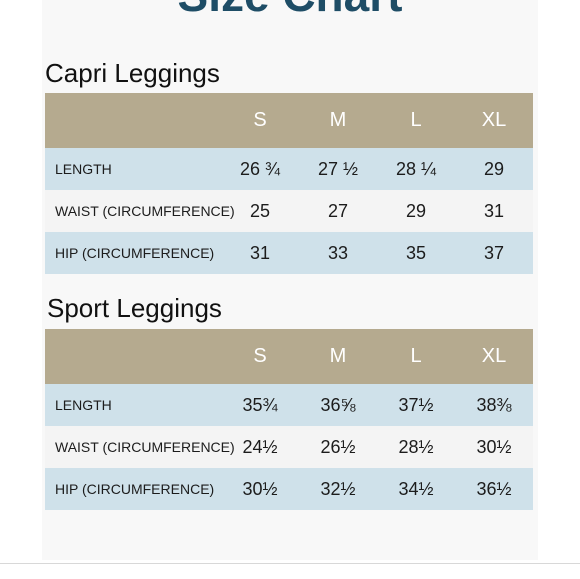 This screenshot has height=579, width=580. Describe the element at coordinates (289, 405) in the screenshot. I see `sport-row-length: LENGTH 35¾ 36⅝ 37½ 38⅜` at that location.